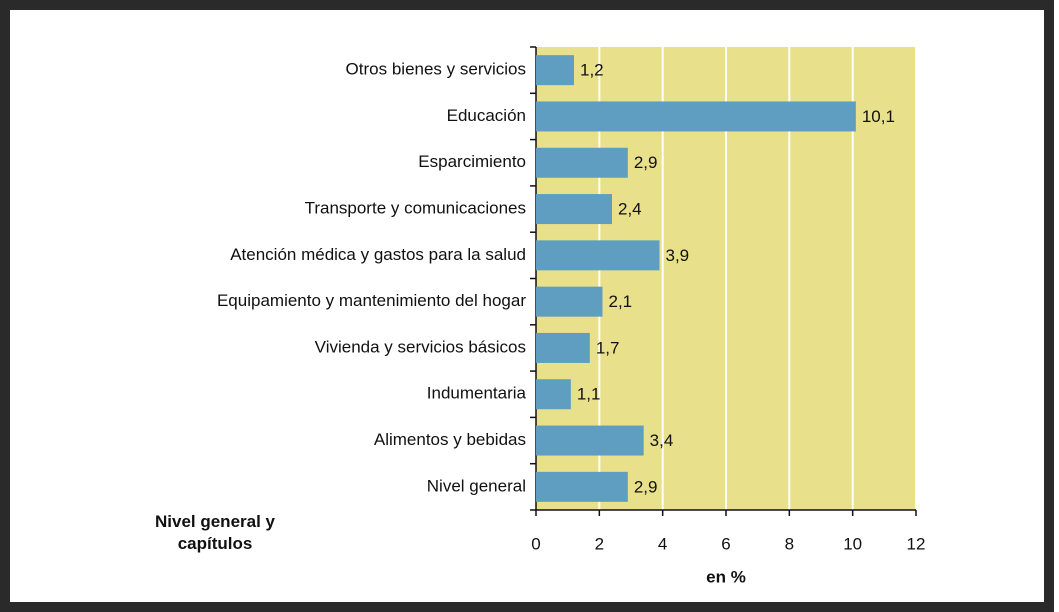 The height and width of the screenshot is (612, 1059). Describe the element at coordinates (486, 115) in the screenshot. I see `y-tick-label: Educación` at that location.